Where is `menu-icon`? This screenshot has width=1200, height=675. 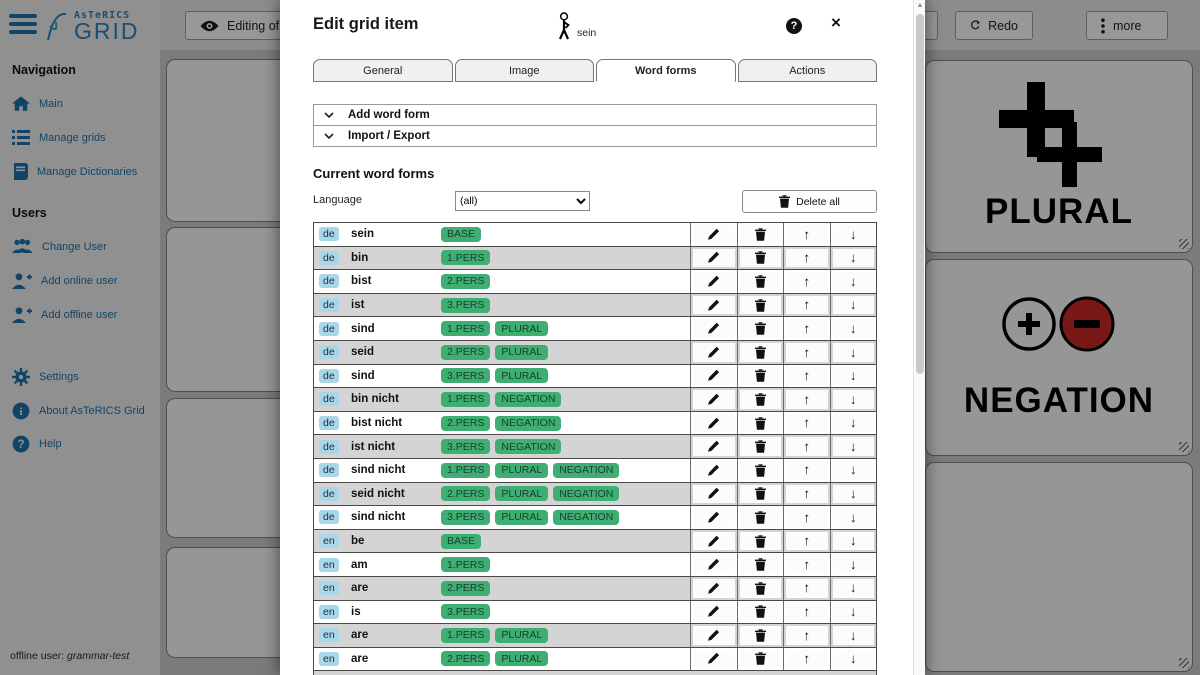
menu-icon is located at coordinates (23, 24).